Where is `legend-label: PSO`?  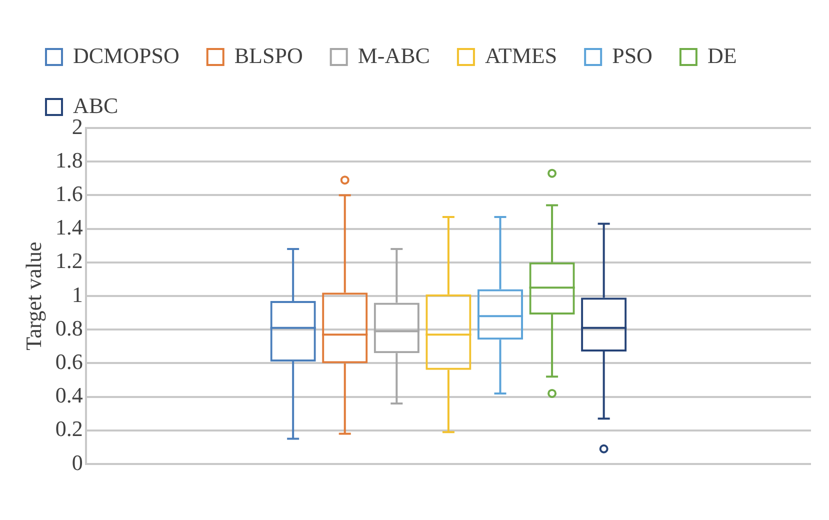
legend-label: PSO is located at coordinates (632, 55).